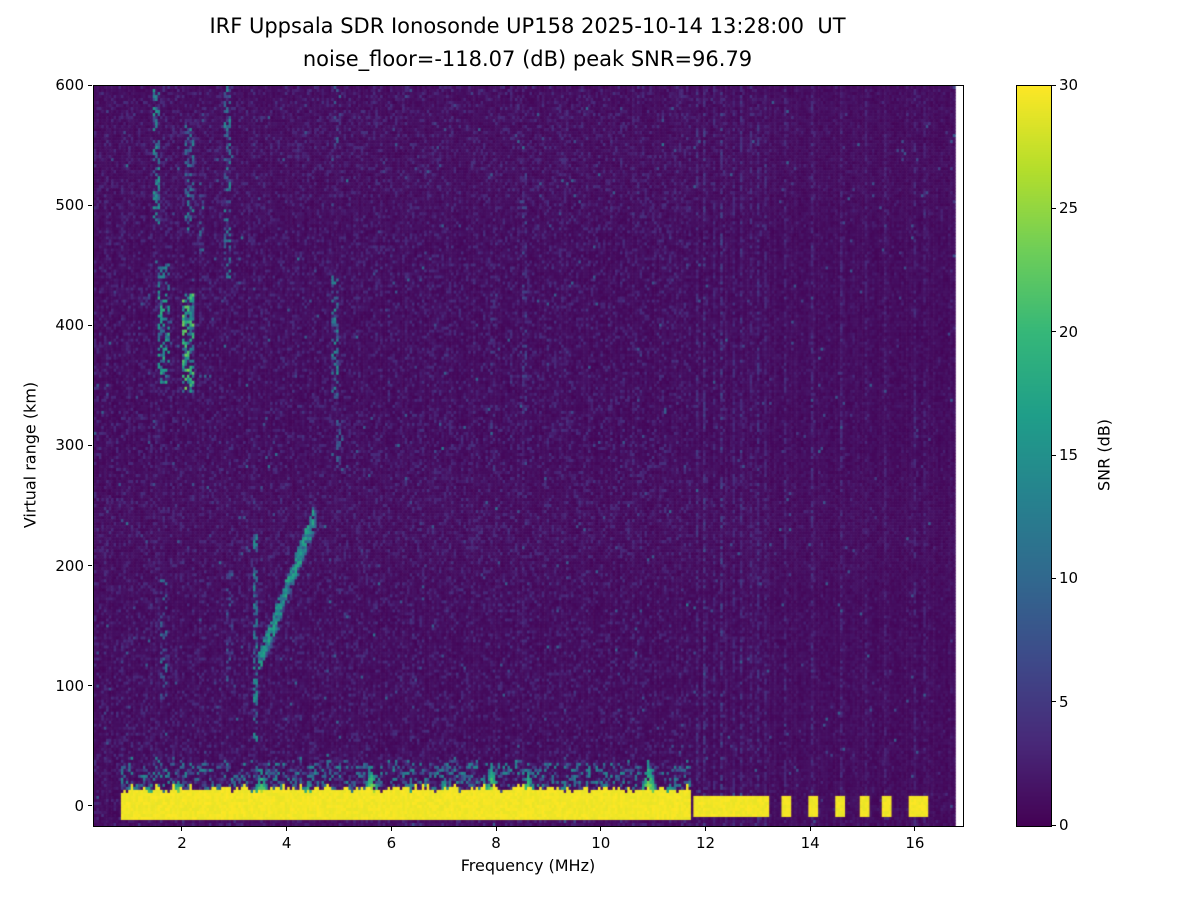  I want to click on colorbar, so click(1034, 456).